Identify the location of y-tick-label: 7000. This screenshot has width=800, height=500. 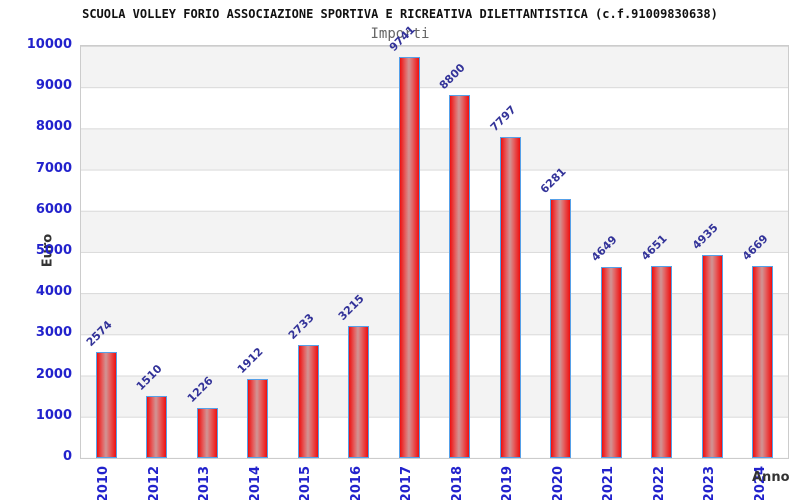
(53, 168).